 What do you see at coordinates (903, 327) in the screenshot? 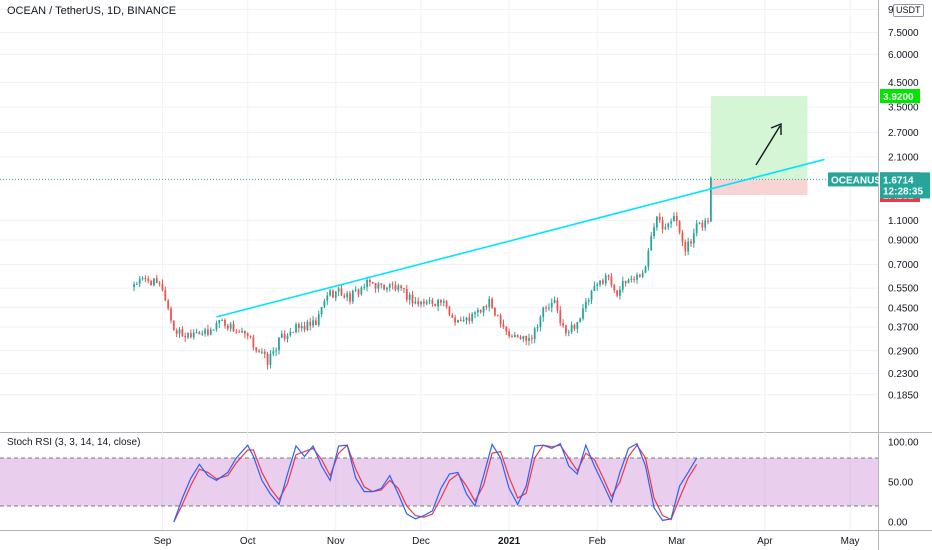
I see `y-tick-label: 0.3700` at bounding box center [903, 327].